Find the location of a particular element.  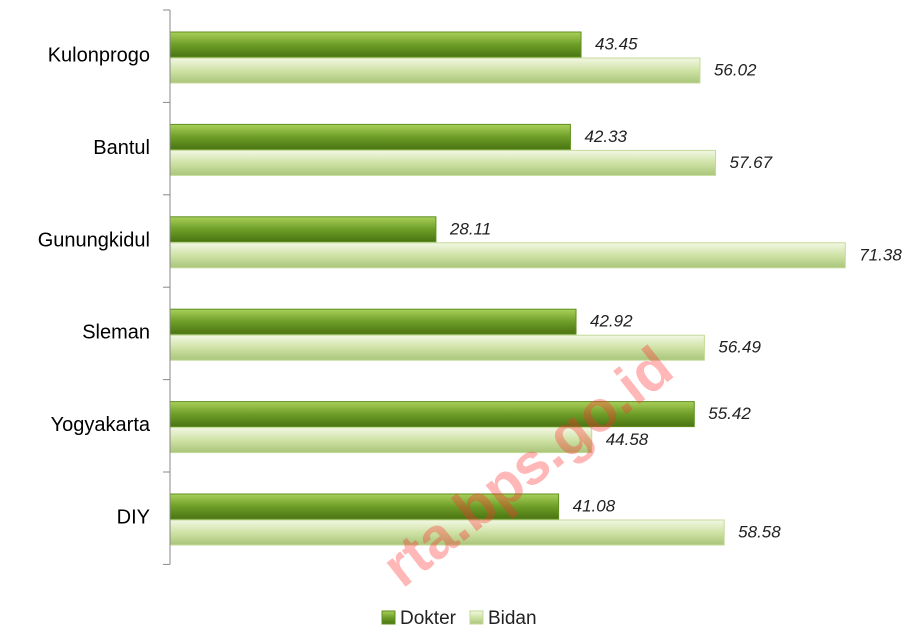

category-label: Yogyakarta is located at coordinates (101, 425).